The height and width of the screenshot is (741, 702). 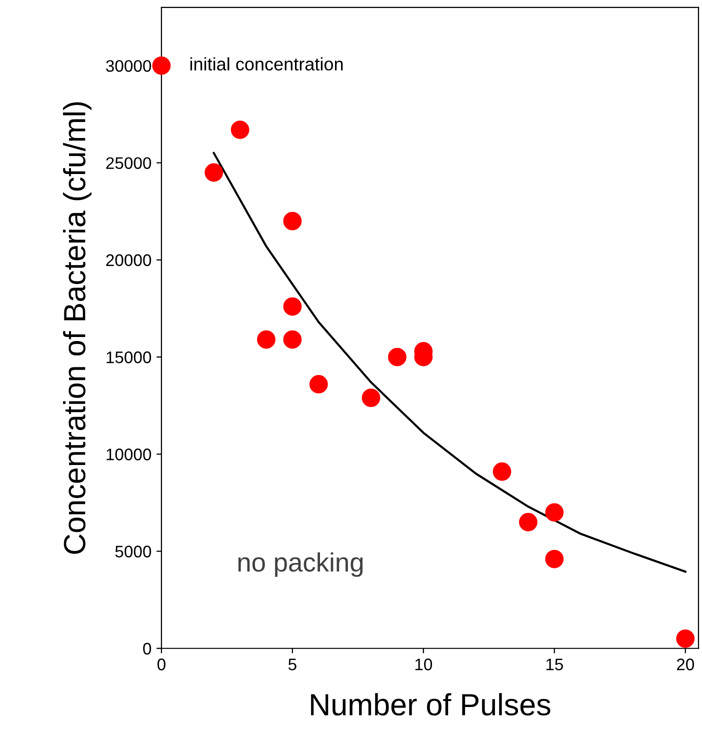 What do you see at coordinates (292, 664) in the screenshot?
I see `x-tick-label: 5` at bounding box center [292, 664].